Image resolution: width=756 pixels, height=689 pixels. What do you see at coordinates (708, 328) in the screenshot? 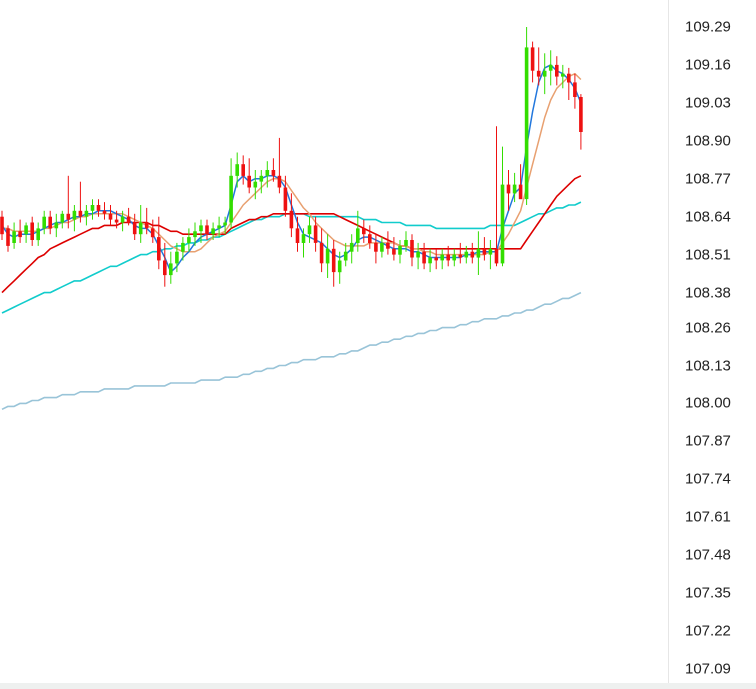
I see `y-tick-label: 108.26` at bounding box center [708, 328].